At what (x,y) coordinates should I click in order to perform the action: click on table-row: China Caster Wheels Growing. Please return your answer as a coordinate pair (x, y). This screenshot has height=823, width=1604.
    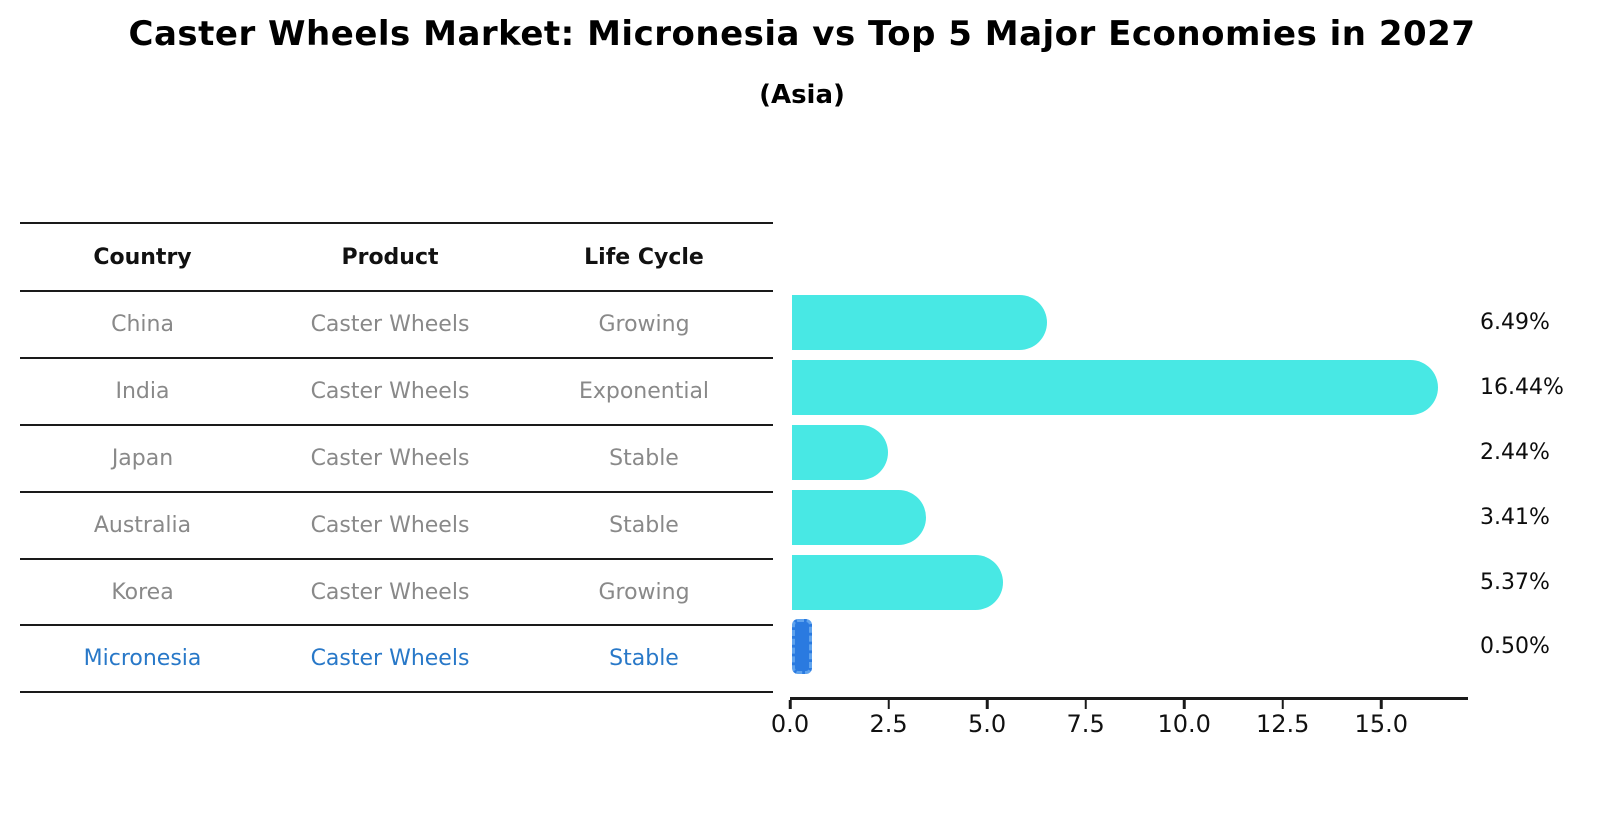
    Looking at the image, I should click on (396, 323).